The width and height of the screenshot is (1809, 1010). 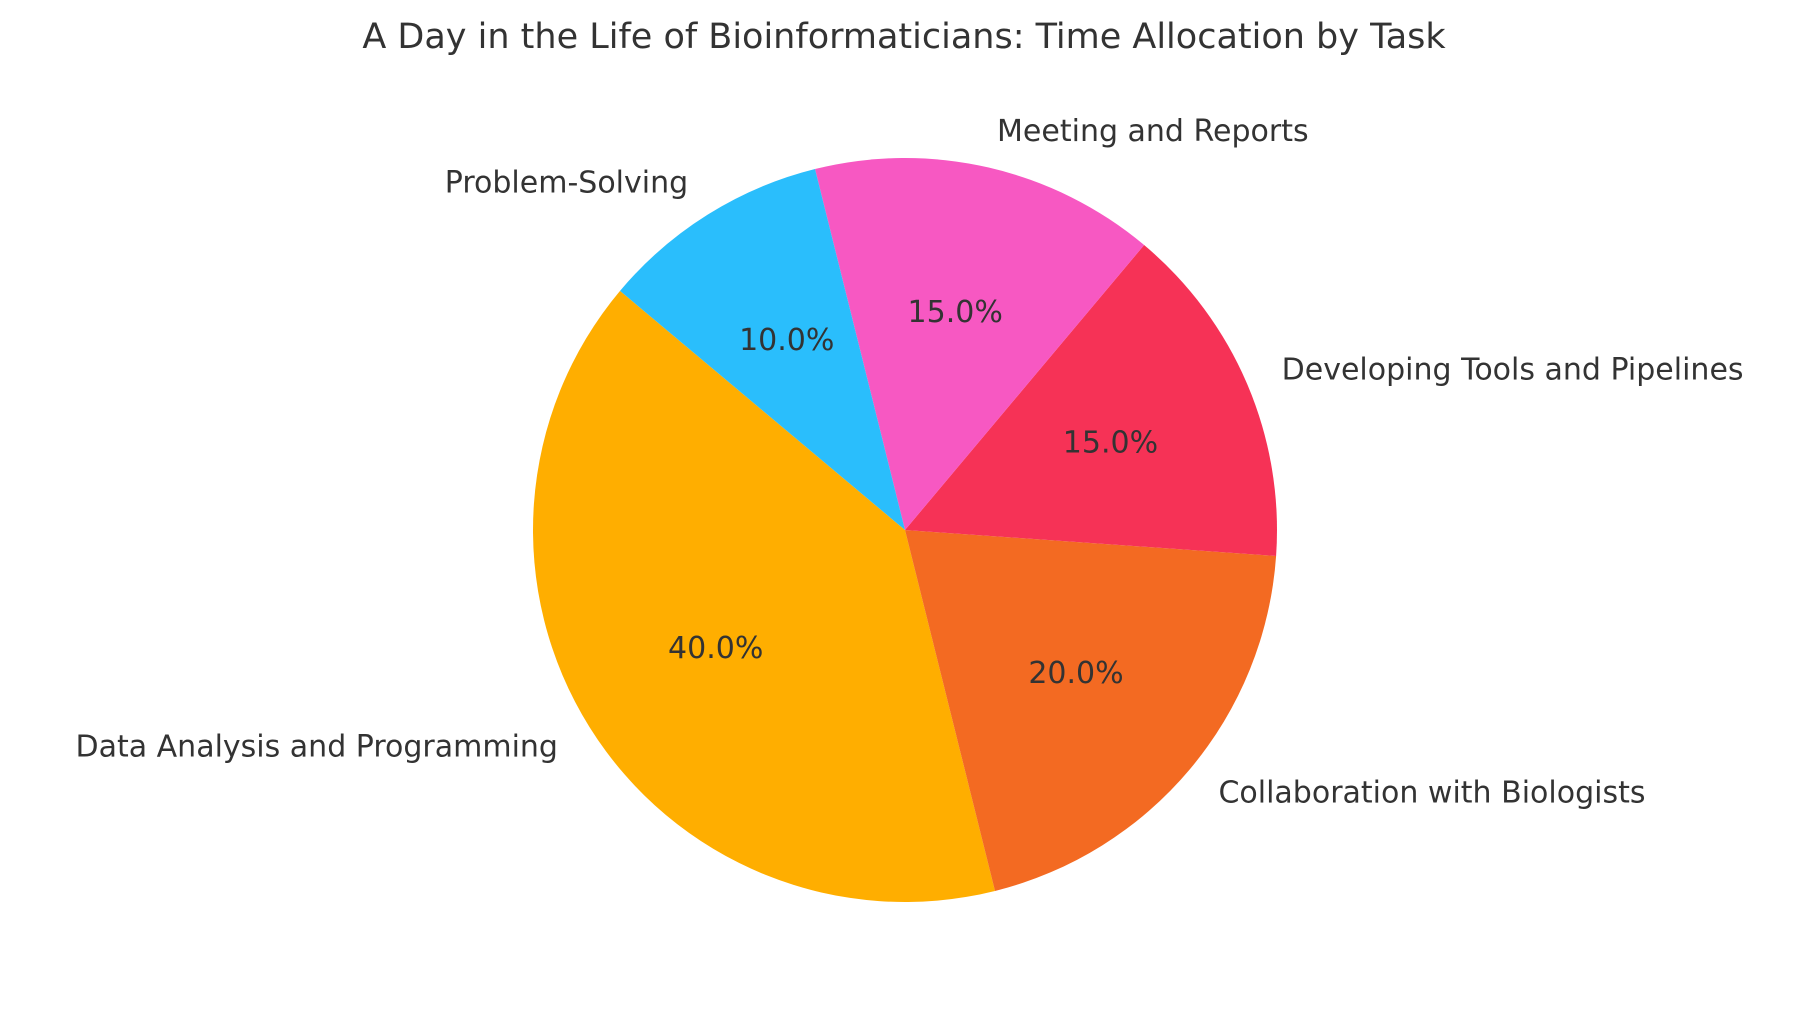 What do you see at coordinates (1431, 793) in the screenshot?
I see `pie-slice-label: Collaboration with Biologists` at bounding box center [1431, 793].